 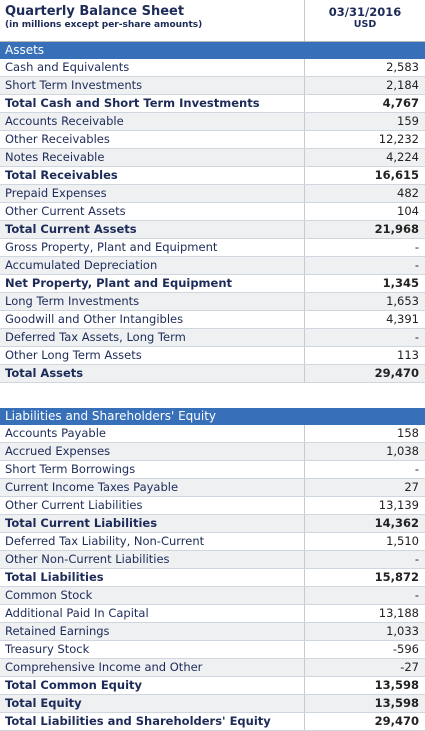 I want to click on table-row: Net Property, Plant and Equipment 1,345, so click(x=212, y=284).